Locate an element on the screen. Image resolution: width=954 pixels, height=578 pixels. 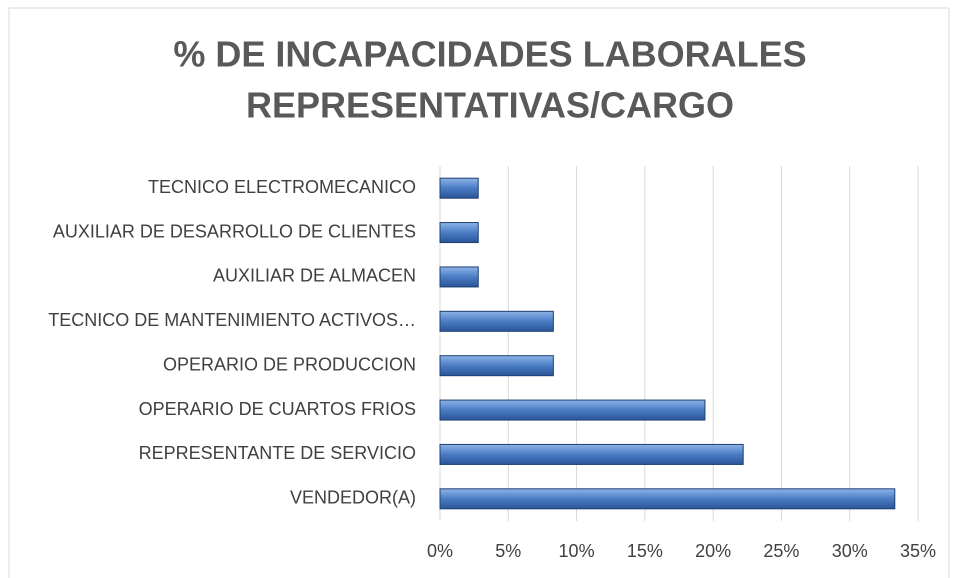
y-tick-label: AUXILIAR DE DESARROLLO DE CLIENTES is located at coordinates (234, 231).